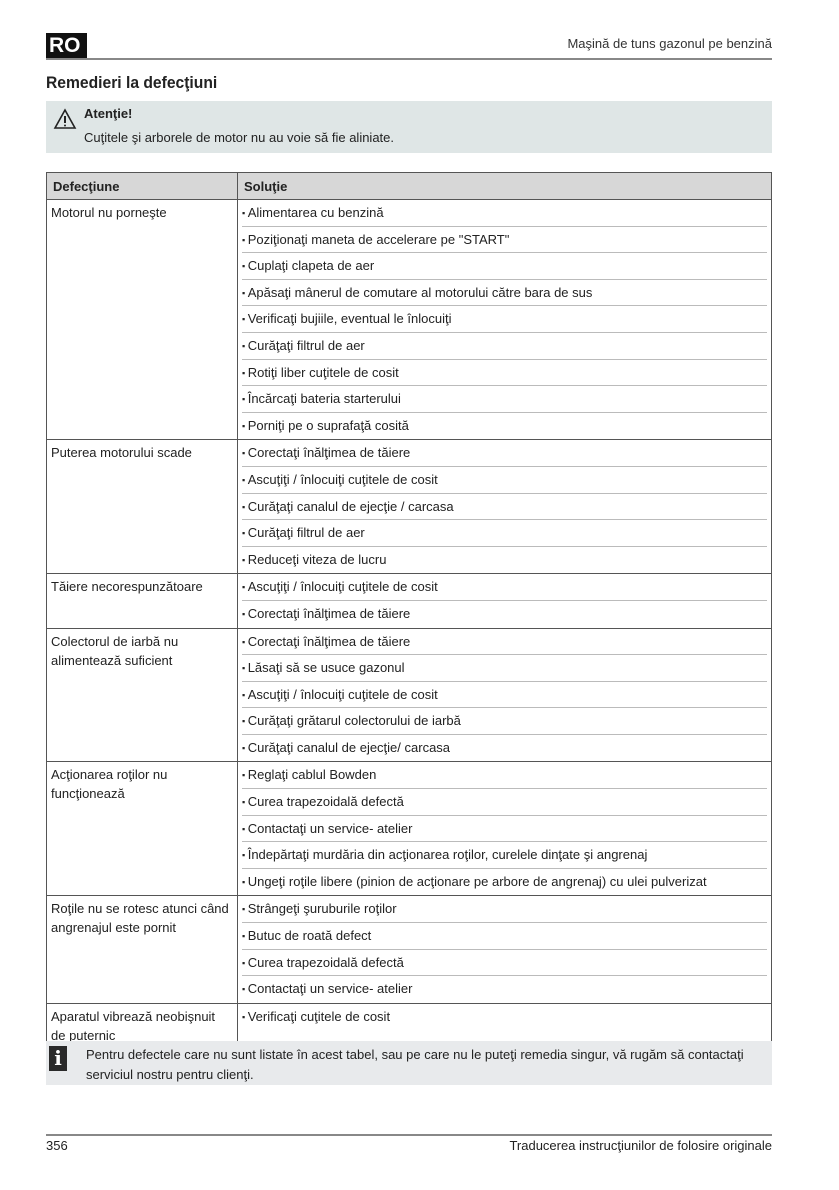  Describe the element at coordinates (142, 829) in the screenshot. I see `fault-cell: Acţionarea roţilor nu funcţionează` at that location.